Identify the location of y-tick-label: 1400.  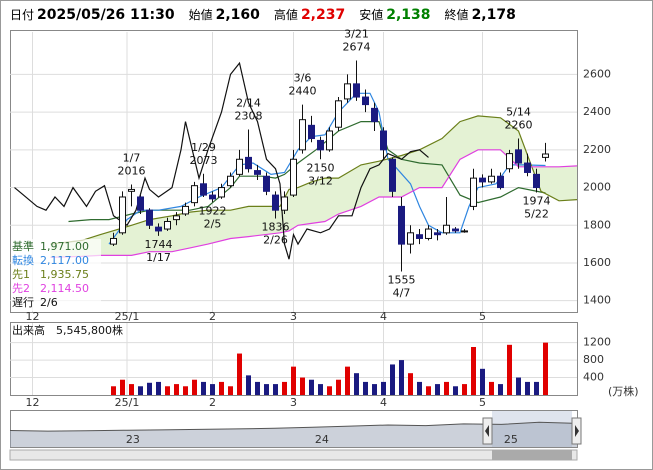
(597, 300).